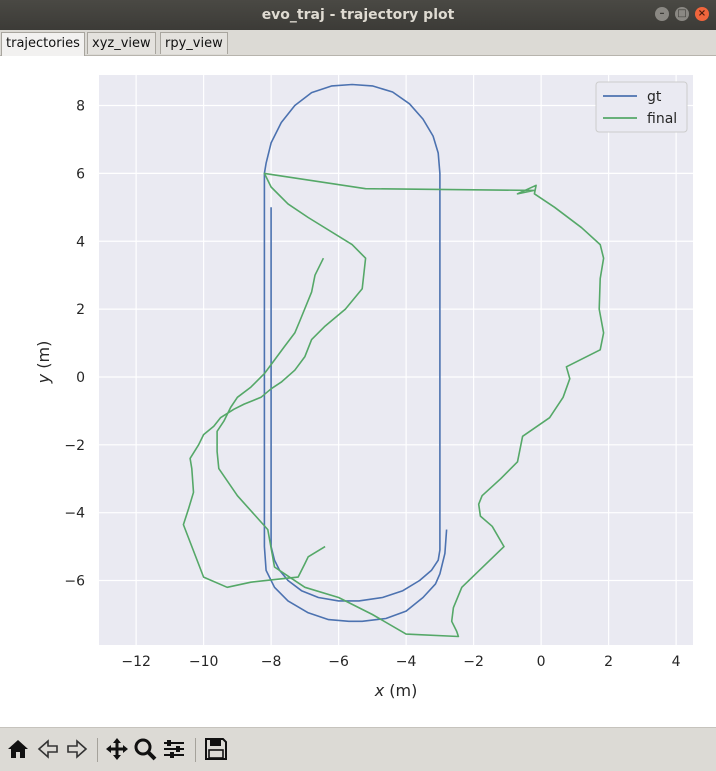  Describe the element at coordinates (654, 97) in the screenshot. I see `legend-label-gt: gt` at that location.